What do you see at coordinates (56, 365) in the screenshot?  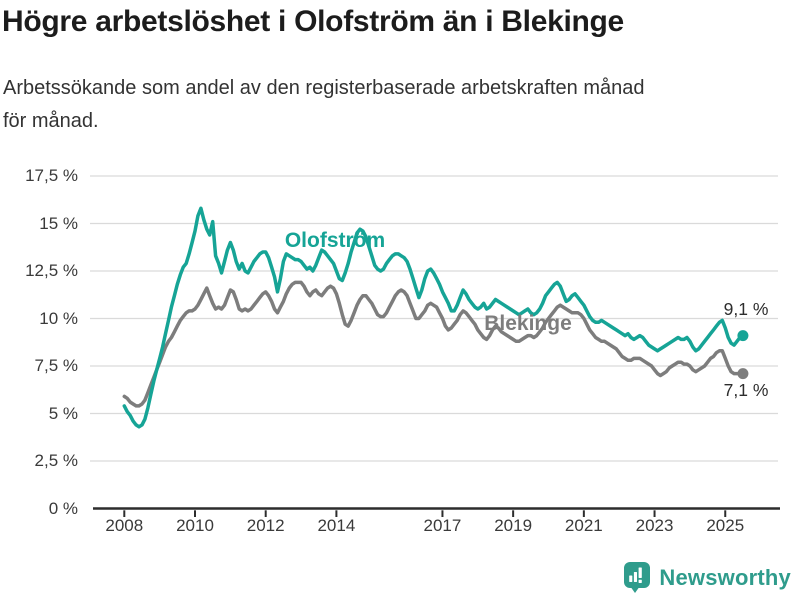 I see `y-tick-label: 7,5 %` at bounding box center [56, 365].